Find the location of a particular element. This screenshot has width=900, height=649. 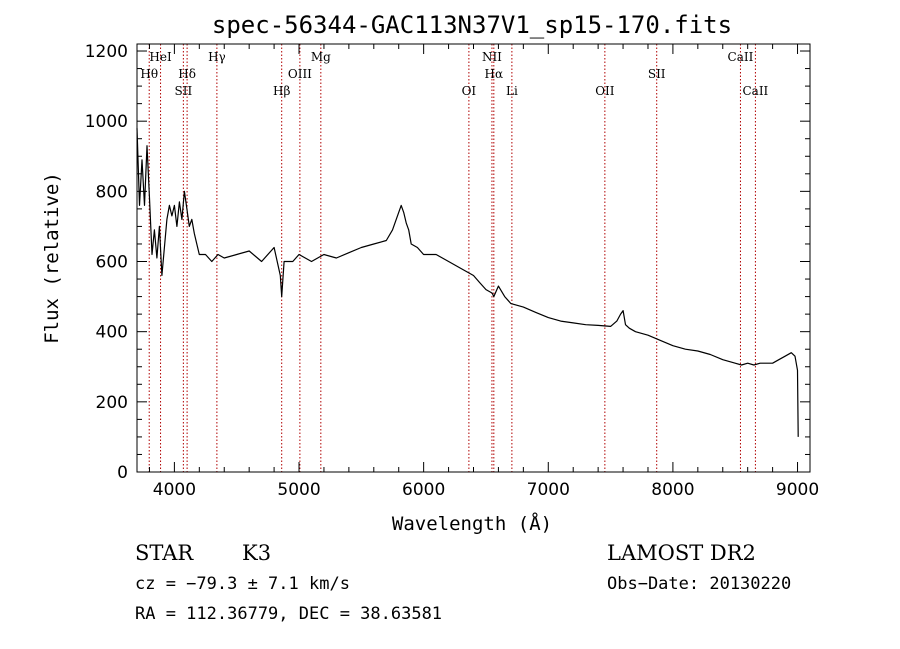

x-tick-label-2: 6000 is located at coordinates (423, 490).